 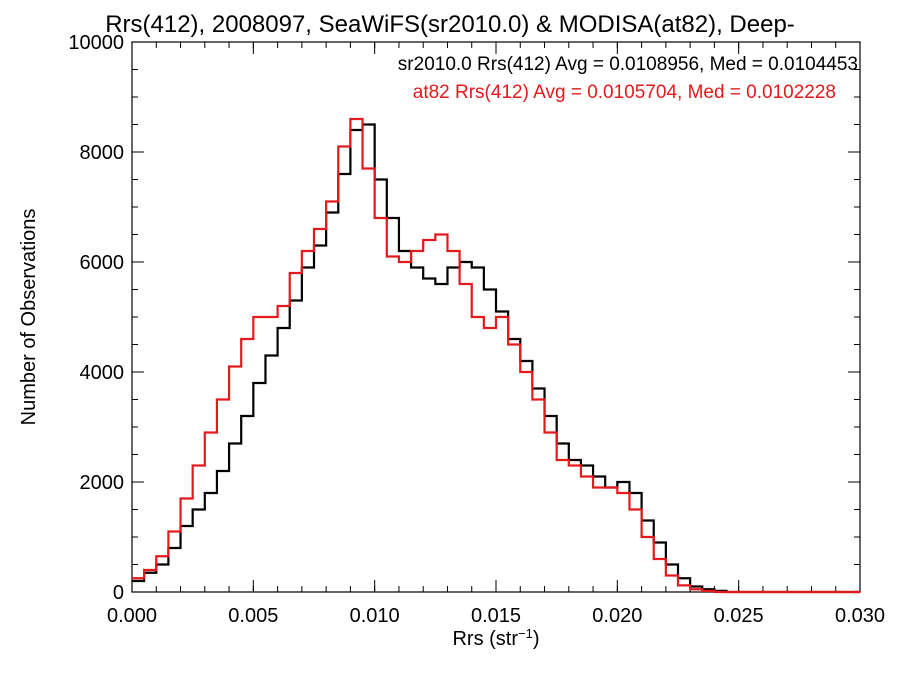 I want to click on x-tick-label: 0.020, so click(x=617, y=616).